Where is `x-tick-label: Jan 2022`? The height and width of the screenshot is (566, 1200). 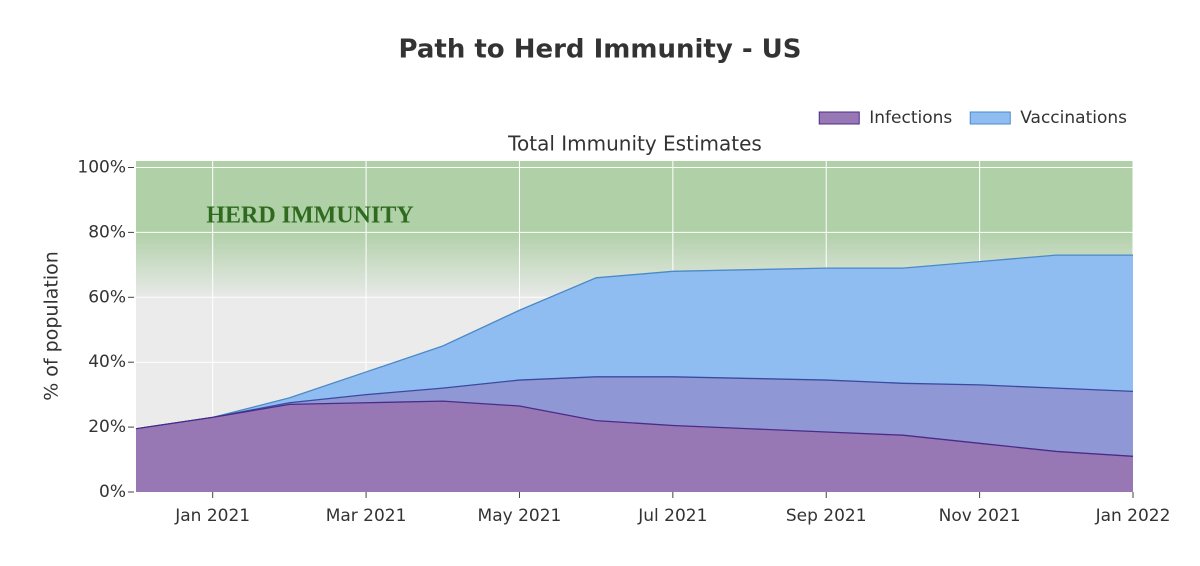 x-tick-label: Jan 2022 is located at coordinates (1133, 516).